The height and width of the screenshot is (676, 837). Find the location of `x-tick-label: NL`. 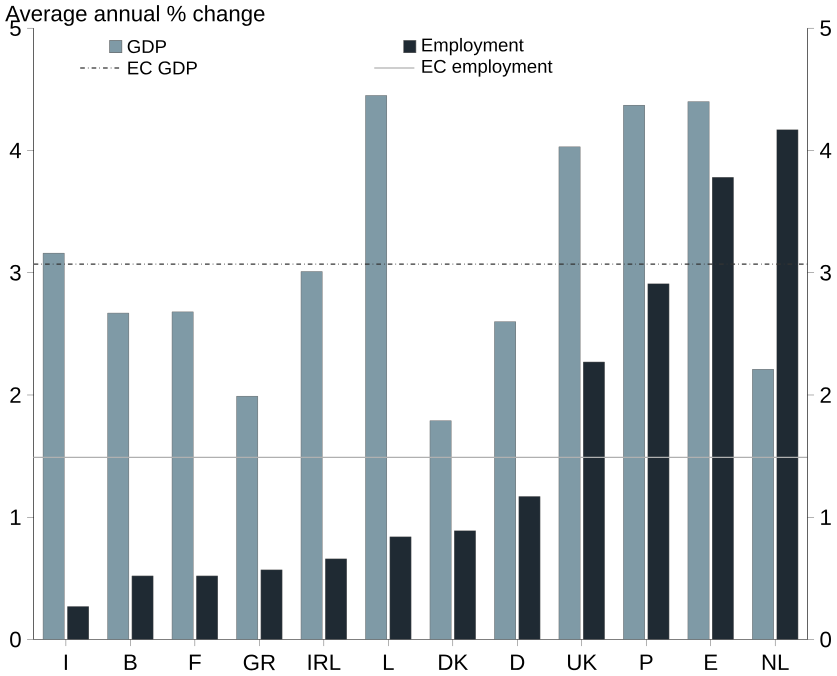

x-tick-label: NL is located at coordinates (775, 662).